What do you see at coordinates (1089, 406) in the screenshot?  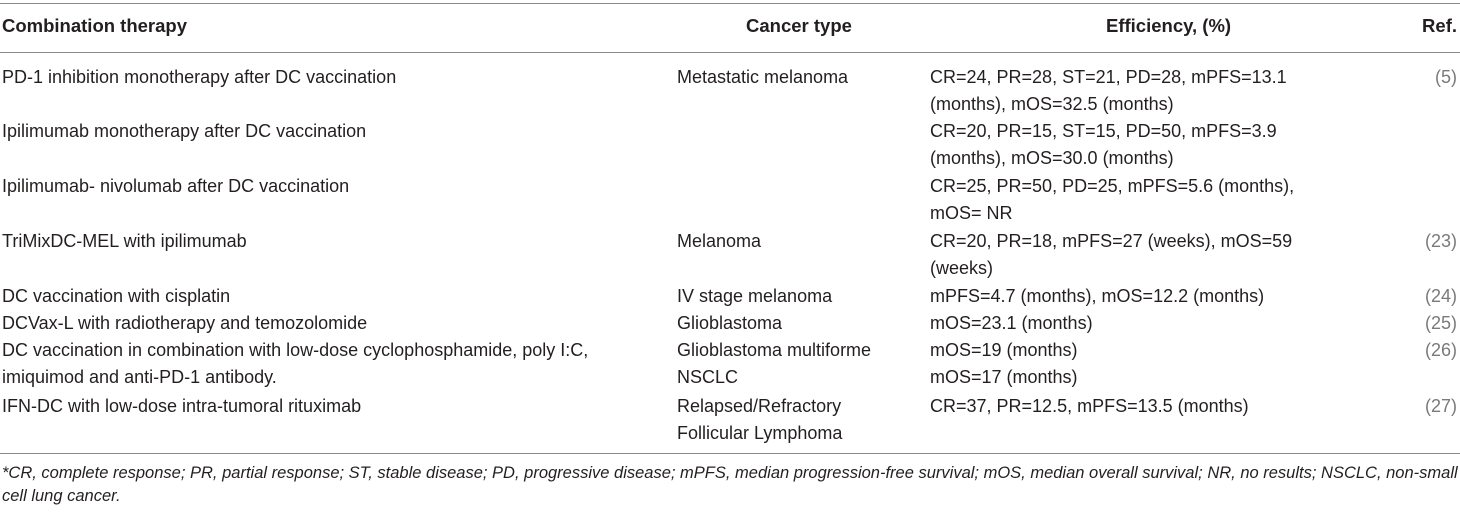 I see `cell-efficiency-line: CR=37, PR=12.5, mPFS=13.5 (months)` at bounding box center [1089, 406].